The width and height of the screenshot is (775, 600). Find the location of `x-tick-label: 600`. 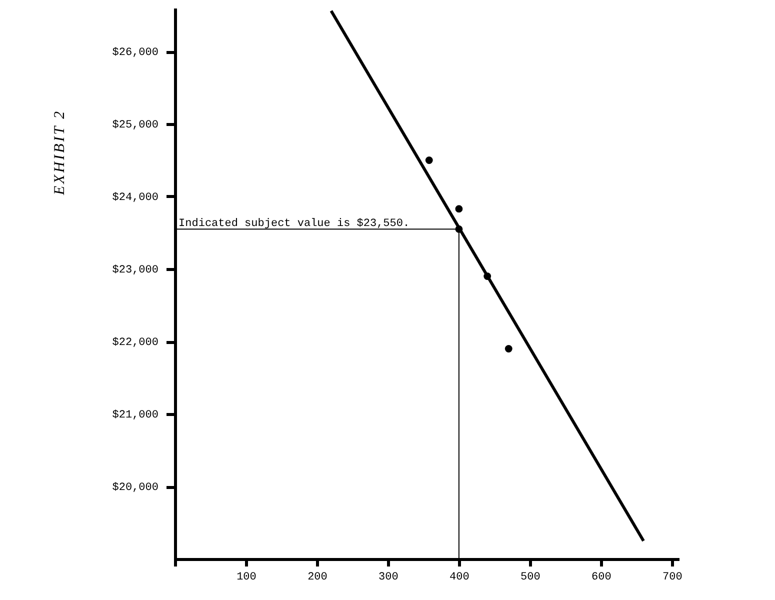

x-tick-label: 600 is located at coordinates (602, 578).